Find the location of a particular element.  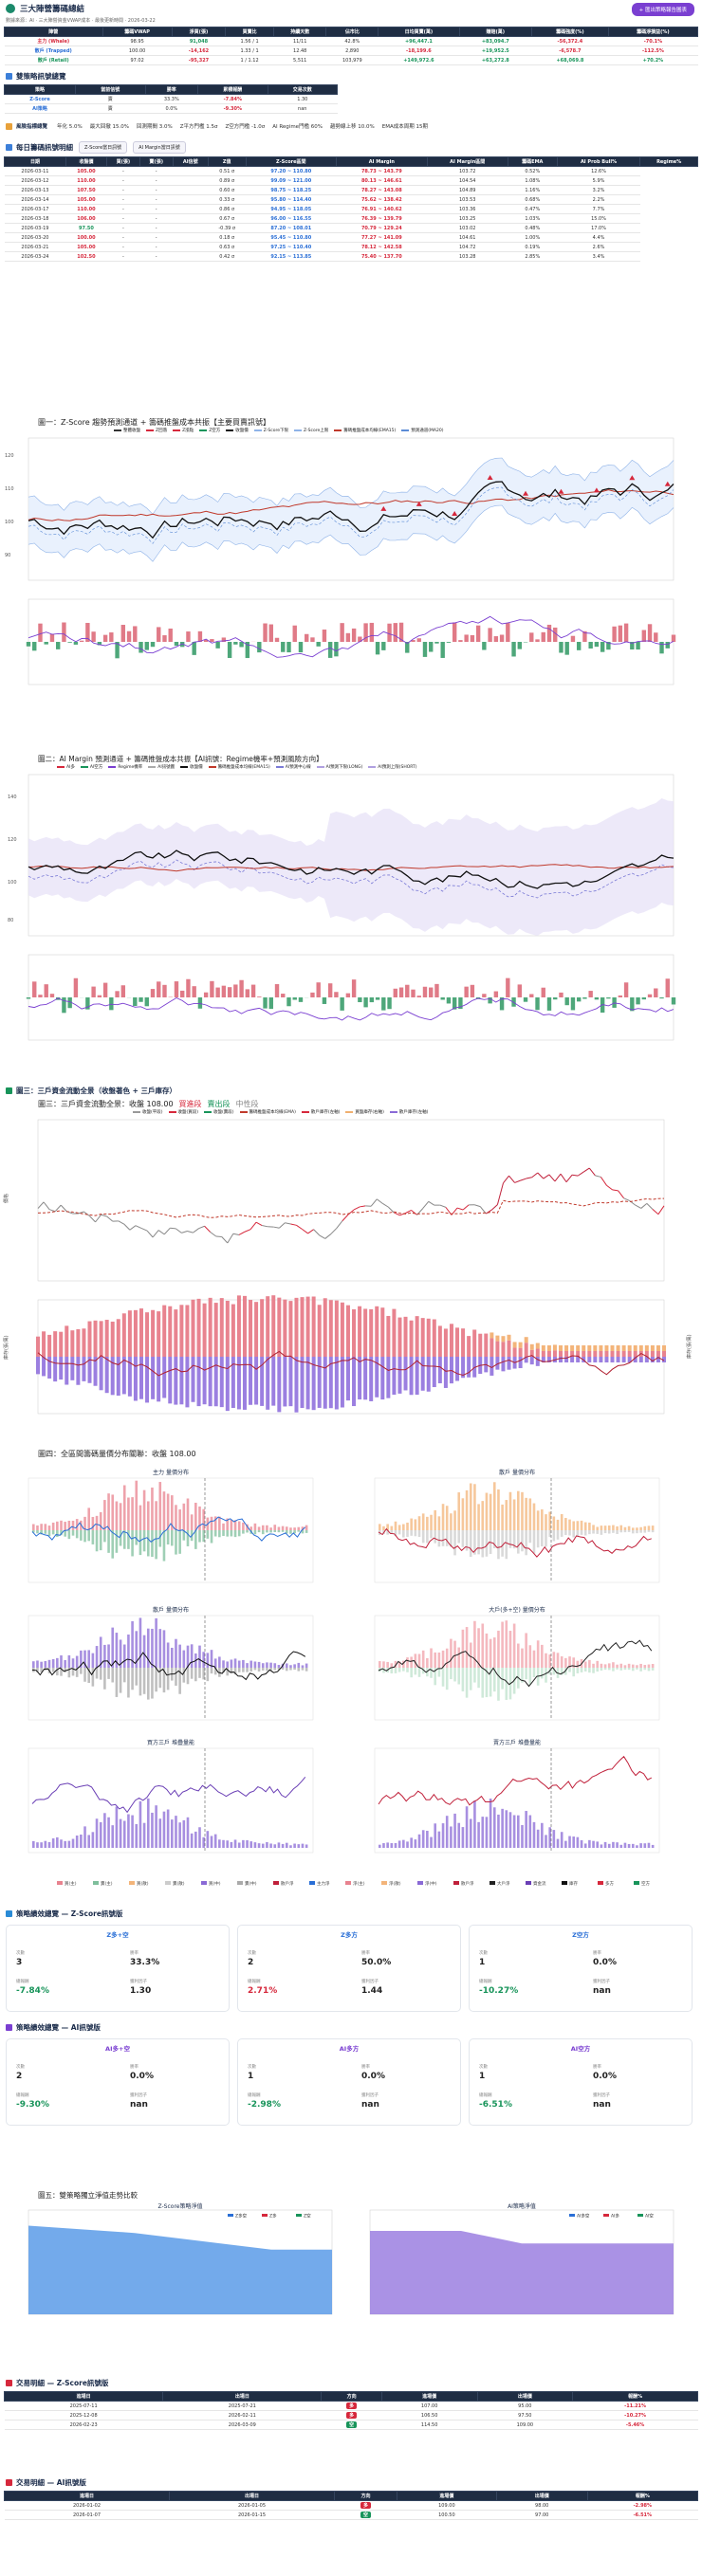

legend-label: AI空 is located at coordinates (650, 2216).